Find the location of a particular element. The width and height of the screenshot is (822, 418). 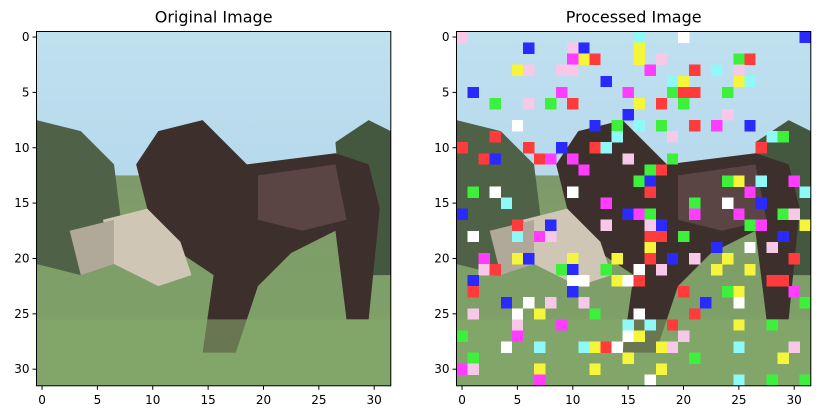

x-tick-label: 25 is located at coordinates (738, 400).